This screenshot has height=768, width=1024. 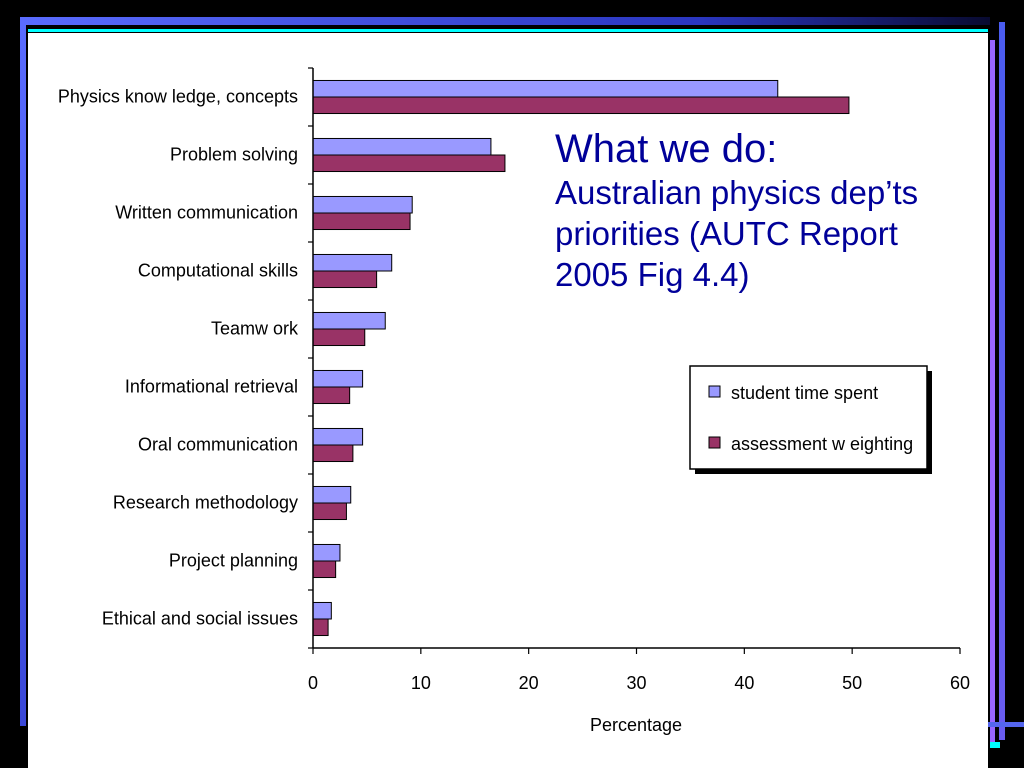 What do you see at coordinates (326, 552) in the screenshot?
I see `bar-student-time-spent-project-planning` at bounding box center [326, 552].